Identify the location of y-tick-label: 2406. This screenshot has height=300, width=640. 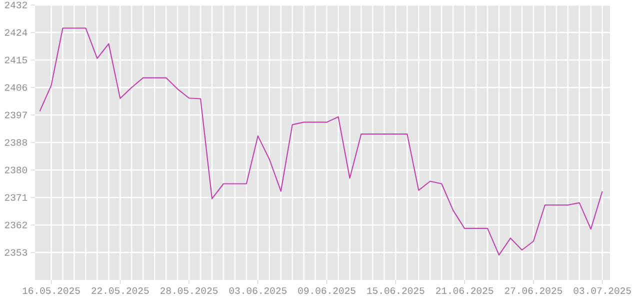
(15, 87).